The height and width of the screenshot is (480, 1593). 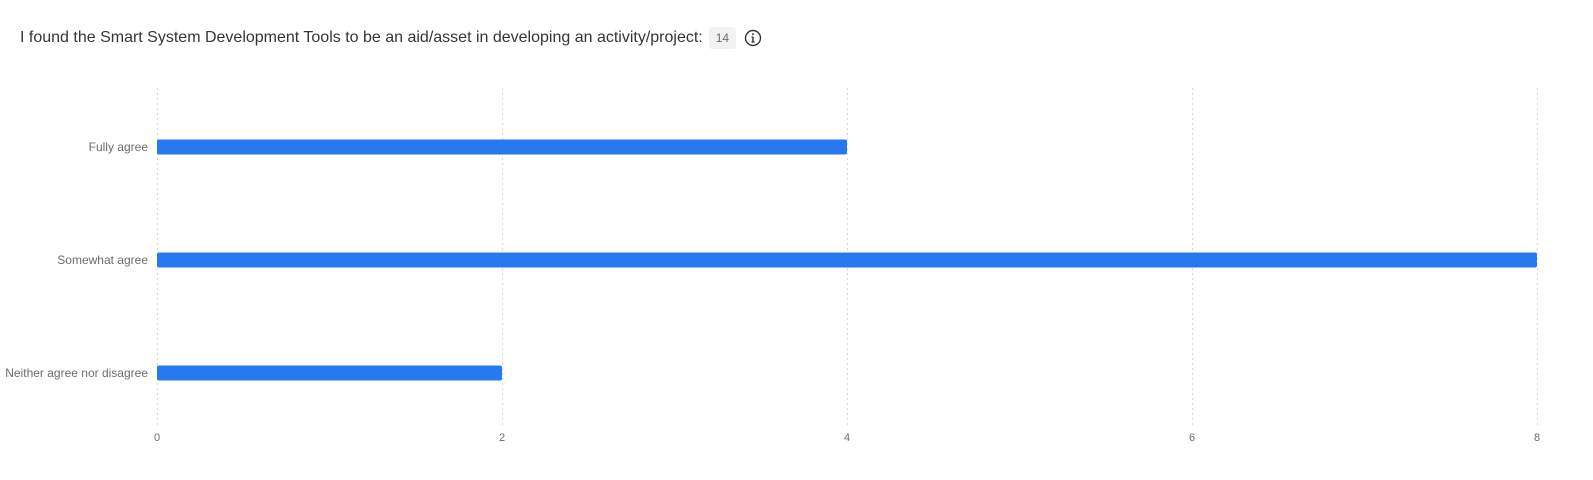 I want to click on category-label: Somewhat agree, so click(x=102, y=260).